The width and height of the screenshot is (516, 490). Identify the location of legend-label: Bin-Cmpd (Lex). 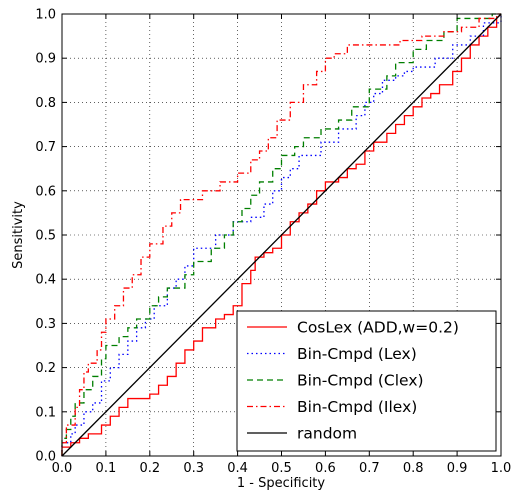
(357, 354).